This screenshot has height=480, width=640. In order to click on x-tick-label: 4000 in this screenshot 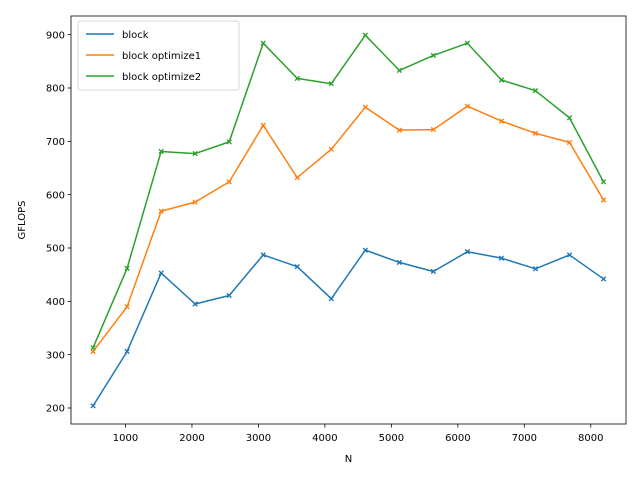, I will do `click(324, 438)`.